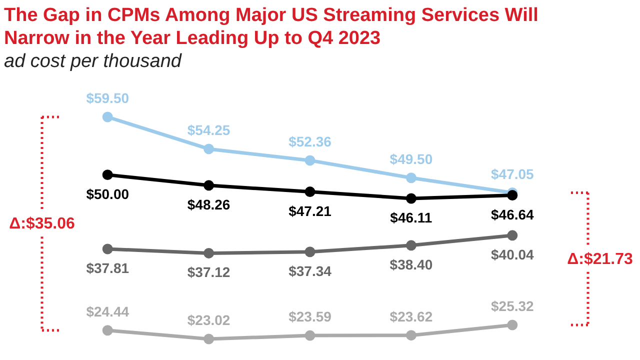 The image size is (640, 360). What do you see at coordinates (512, 174) in the screenshot?
I see `data-label: $47.05` at bounding box center [512, 174].